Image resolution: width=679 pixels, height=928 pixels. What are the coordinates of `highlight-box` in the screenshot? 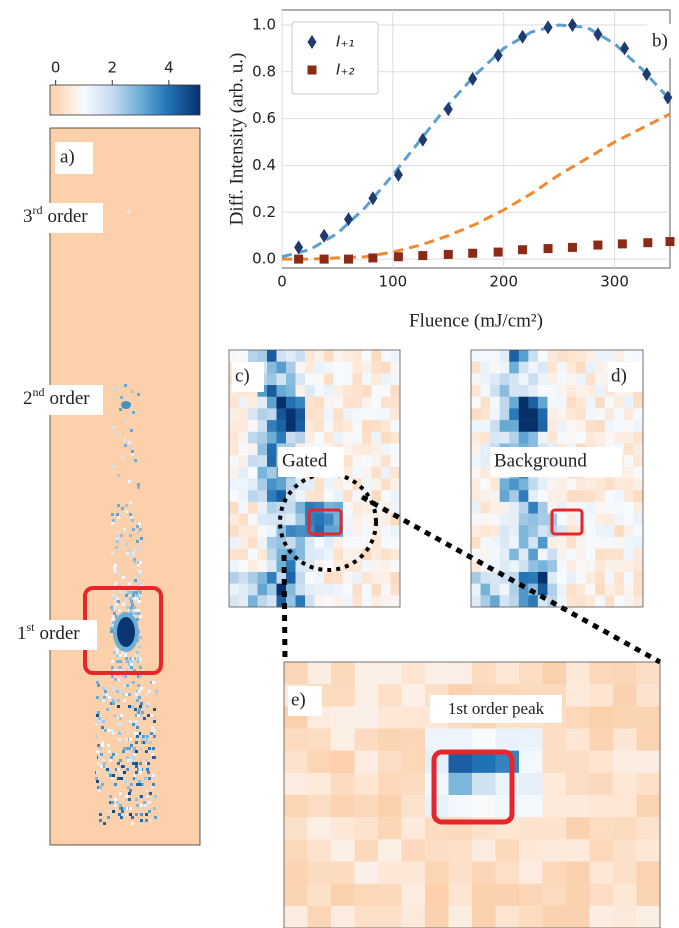 It's located at (567, 522).